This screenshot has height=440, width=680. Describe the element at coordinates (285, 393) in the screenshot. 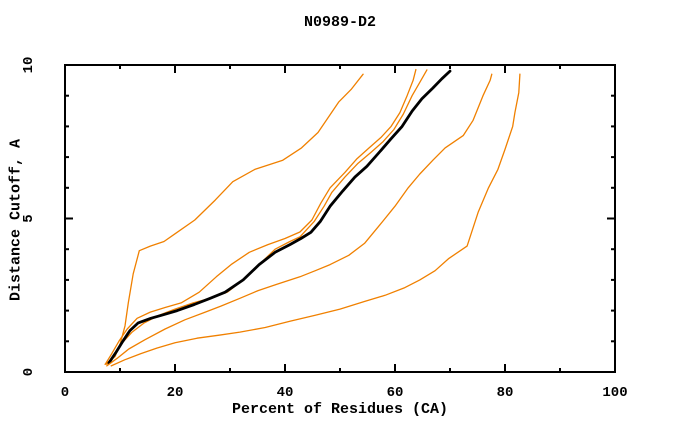

I see `x-tick-label: 40` at that location.